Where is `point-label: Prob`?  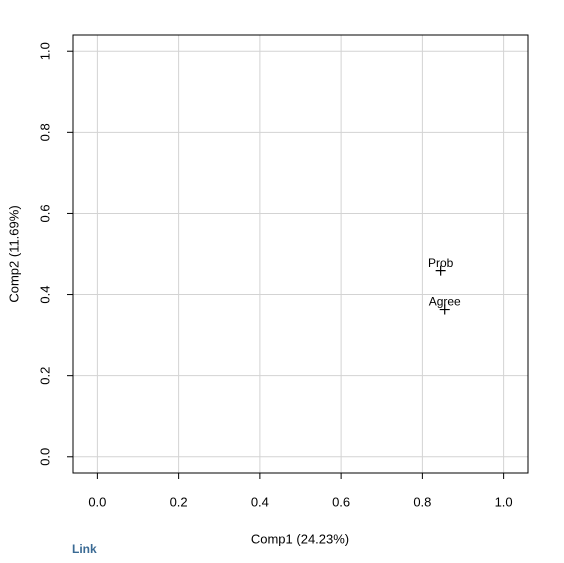 point-label: Prob is located at coordinates (441, 263).